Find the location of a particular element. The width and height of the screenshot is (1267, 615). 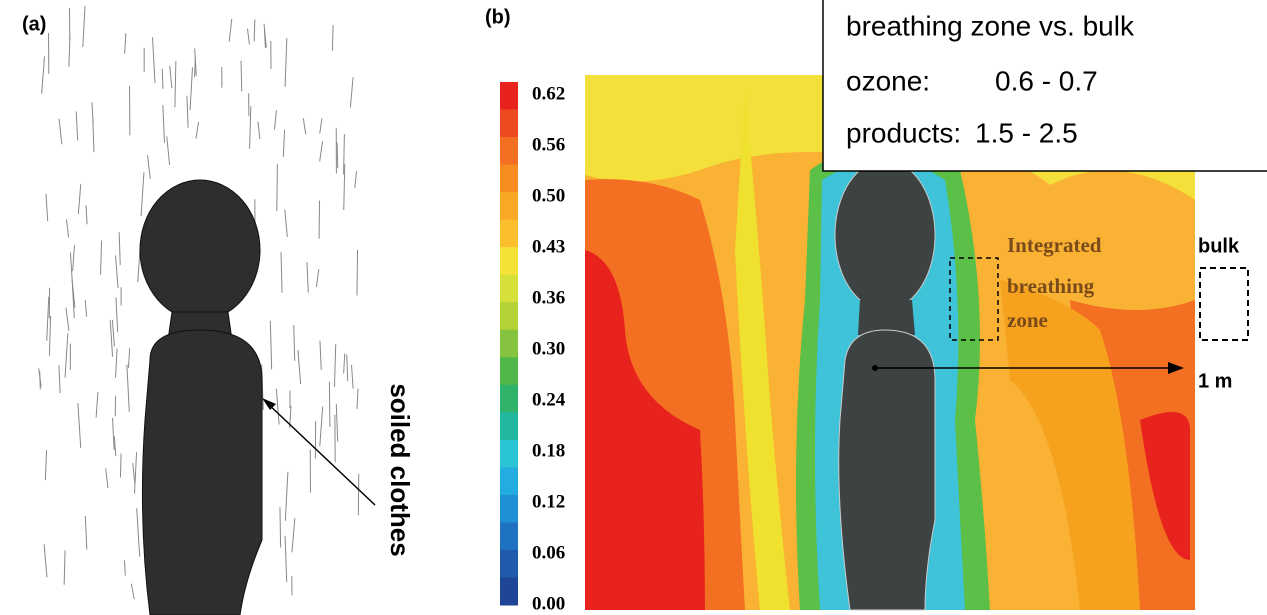

zone-label-line: Integrated is located at coordinates (1054, 245).